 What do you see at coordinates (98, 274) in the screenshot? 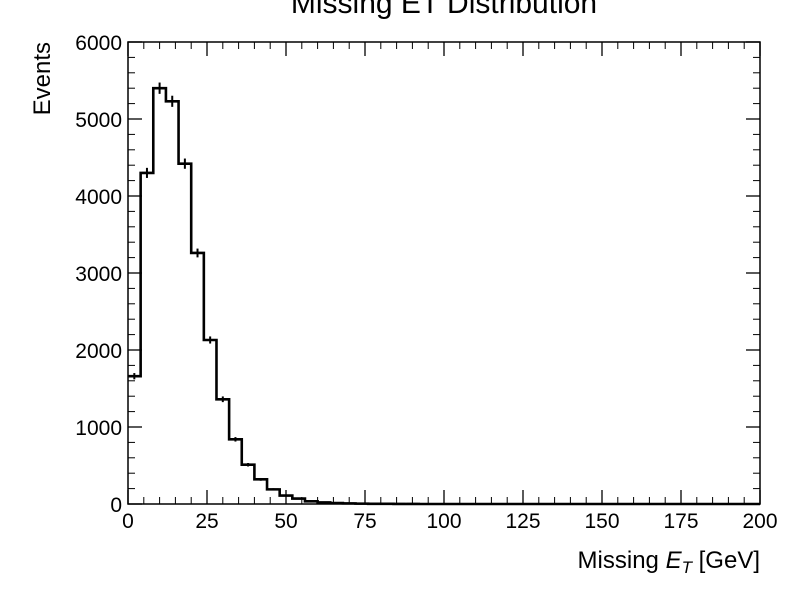
I see `y-tick-label: 3000` at bounding box center [98, 274].